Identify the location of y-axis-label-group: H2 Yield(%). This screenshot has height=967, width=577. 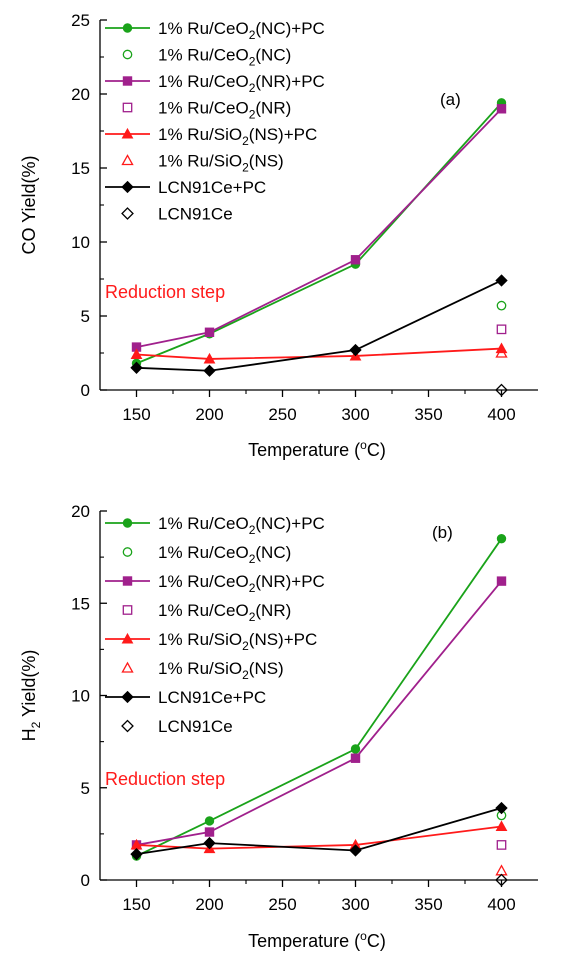
(31, 696).